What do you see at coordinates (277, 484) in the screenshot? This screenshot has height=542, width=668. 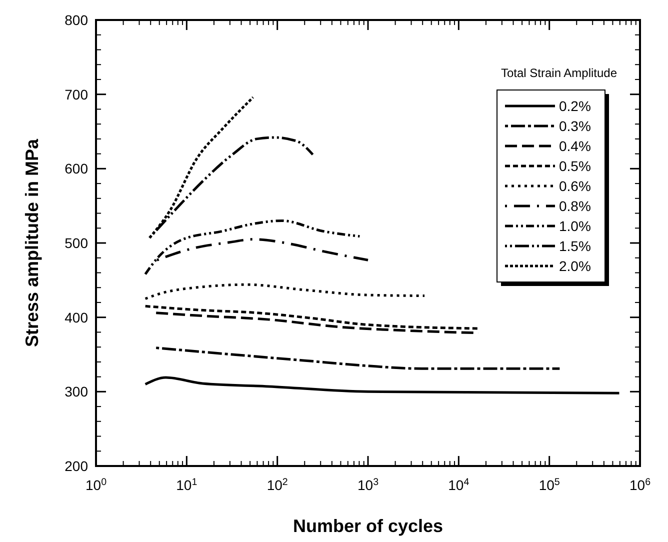 I see `x-tick-label: 10$^{2}$` at bounding box center [277, 484].